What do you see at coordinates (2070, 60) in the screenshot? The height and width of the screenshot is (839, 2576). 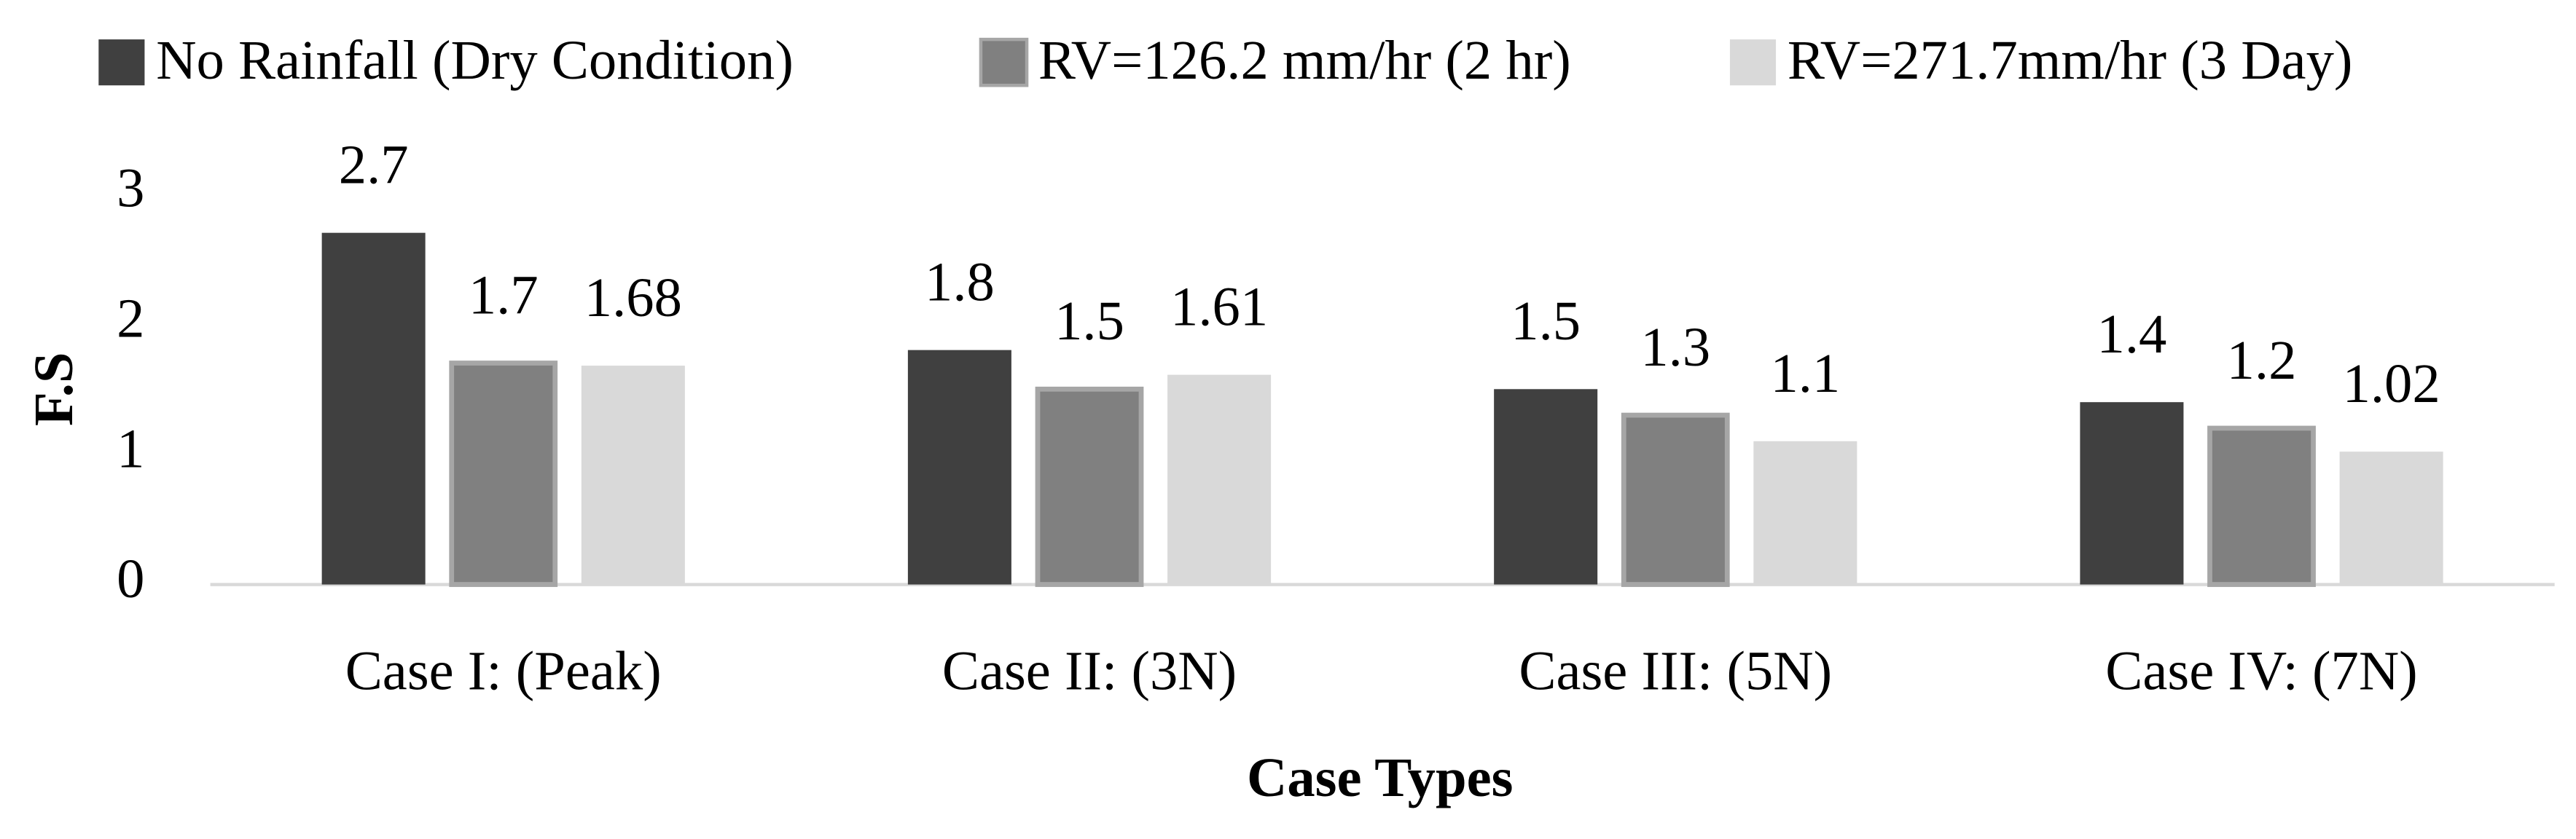 I see `legend-label: RV=271.7mm/hr (3 Day)` at bounding box center [2070, 60].